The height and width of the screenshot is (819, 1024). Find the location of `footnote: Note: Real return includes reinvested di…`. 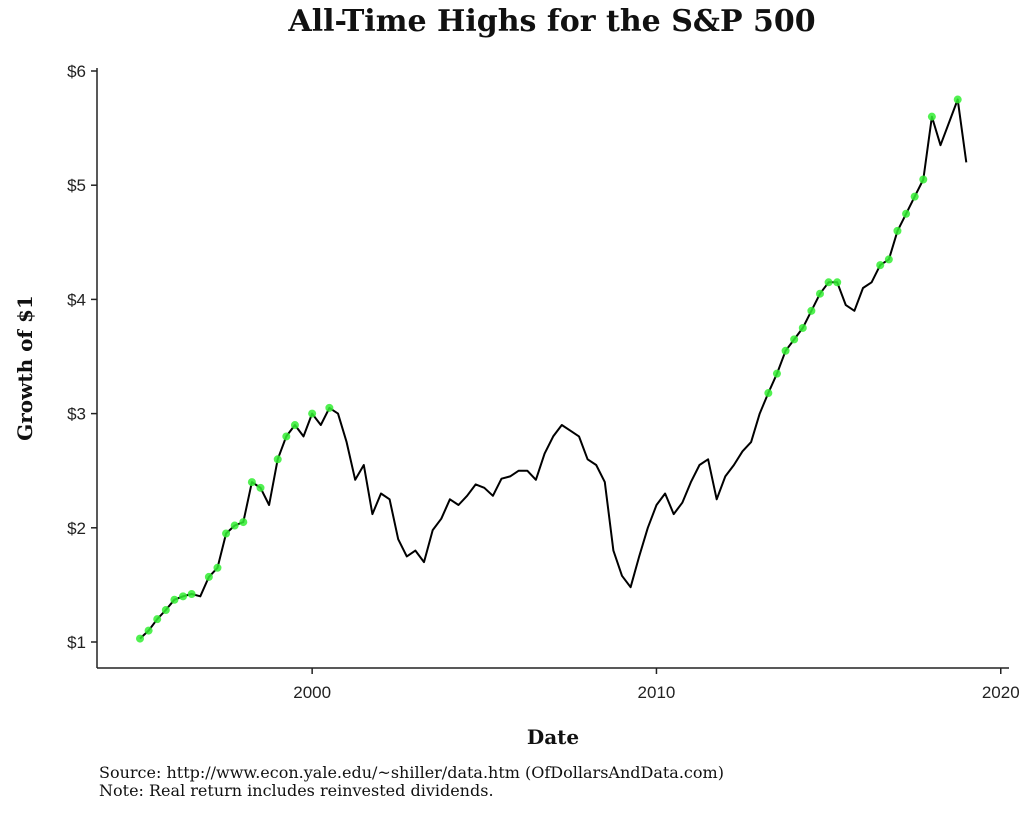

footnote: Note: Real return includes reinvested di… is located at coordinates (296, 790).